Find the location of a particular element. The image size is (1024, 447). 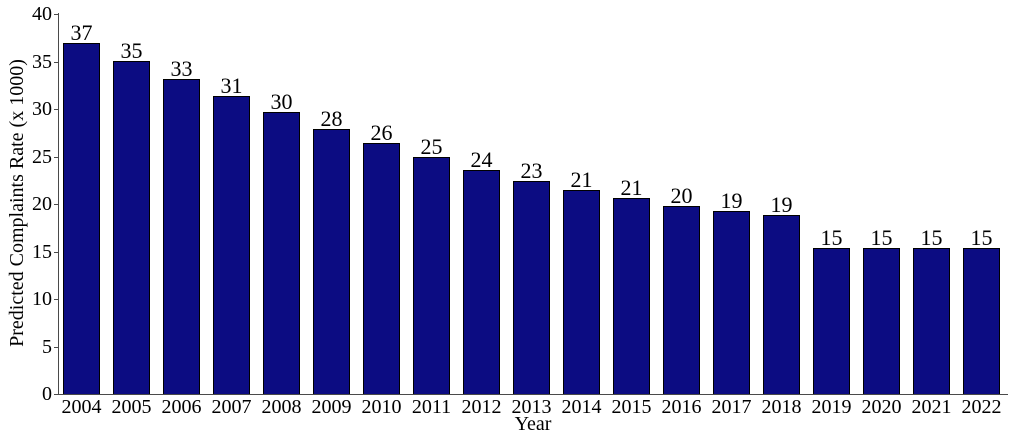

y-tick-label: 25 is located at coordinates (42, 156).